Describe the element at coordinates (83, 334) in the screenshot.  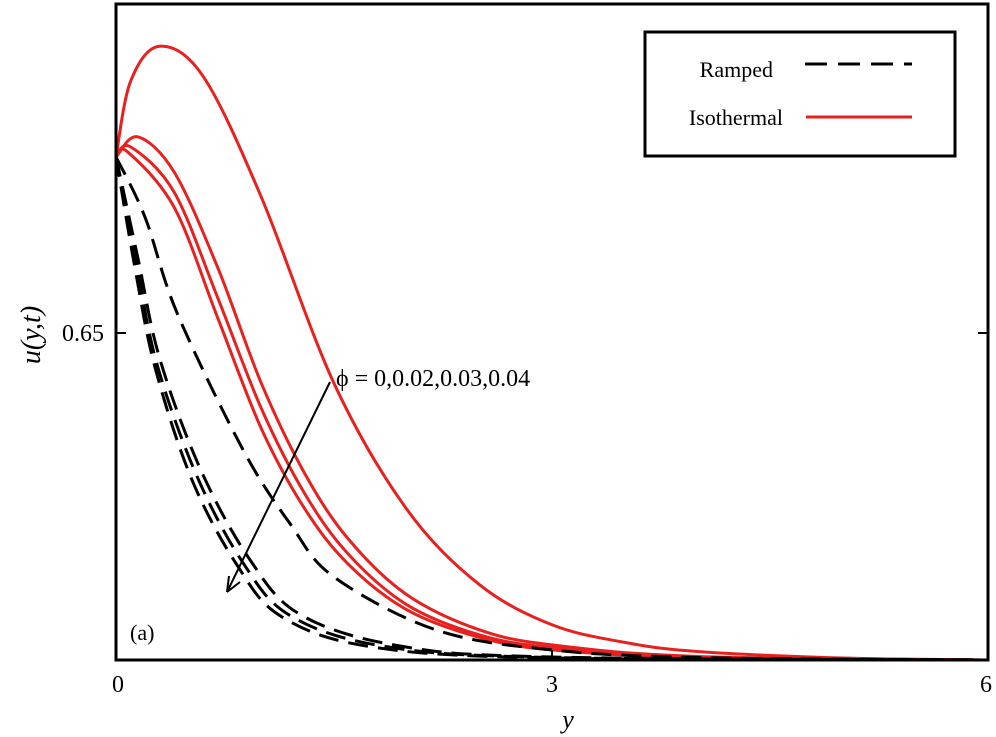
I see `y-tick-label: 0.65` at that location.